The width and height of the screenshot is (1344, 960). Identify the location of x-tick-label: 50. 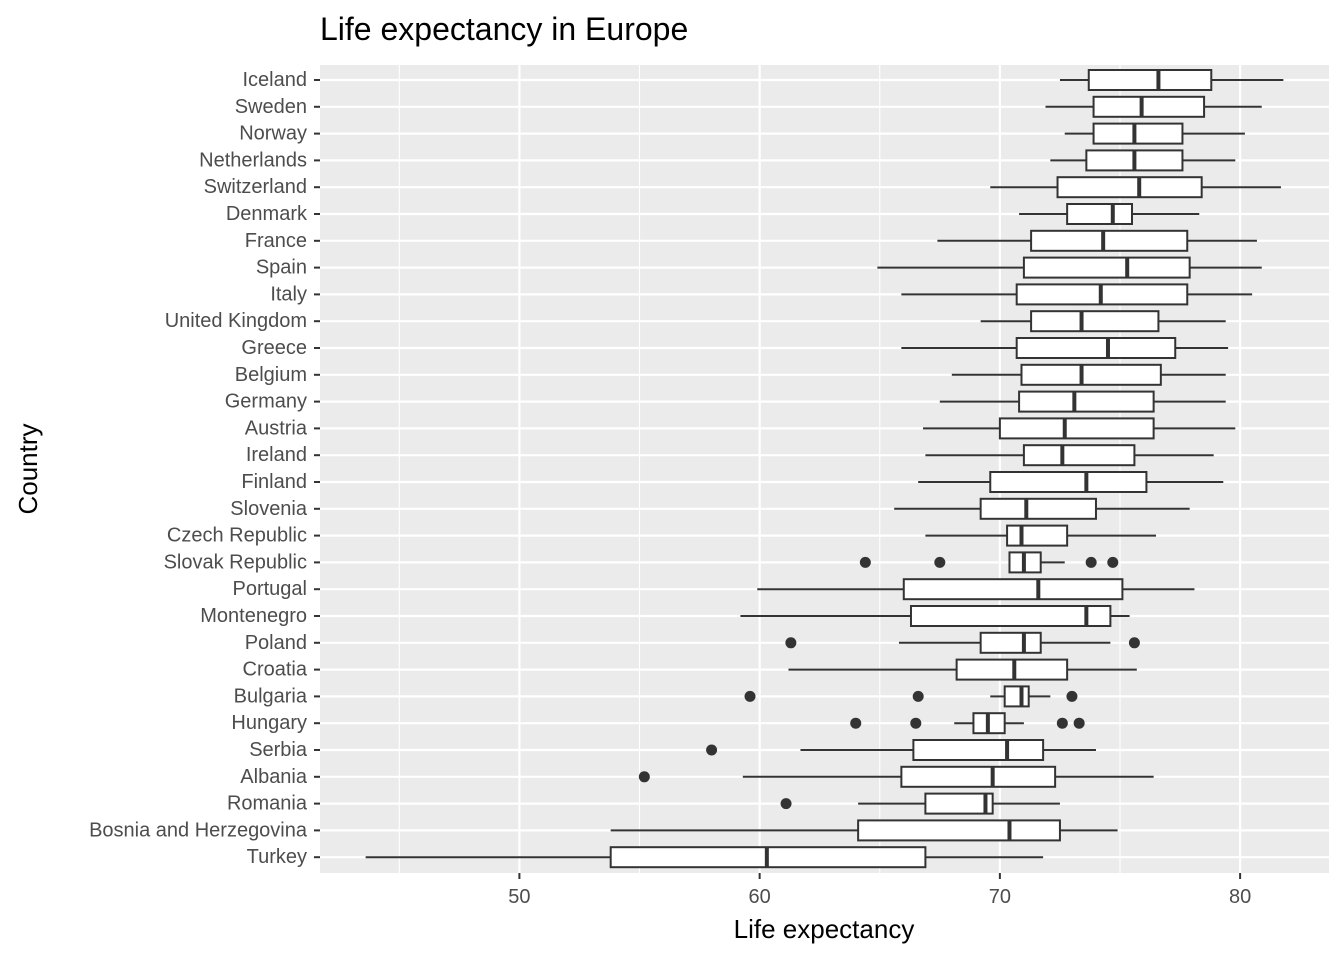
(519, 897).